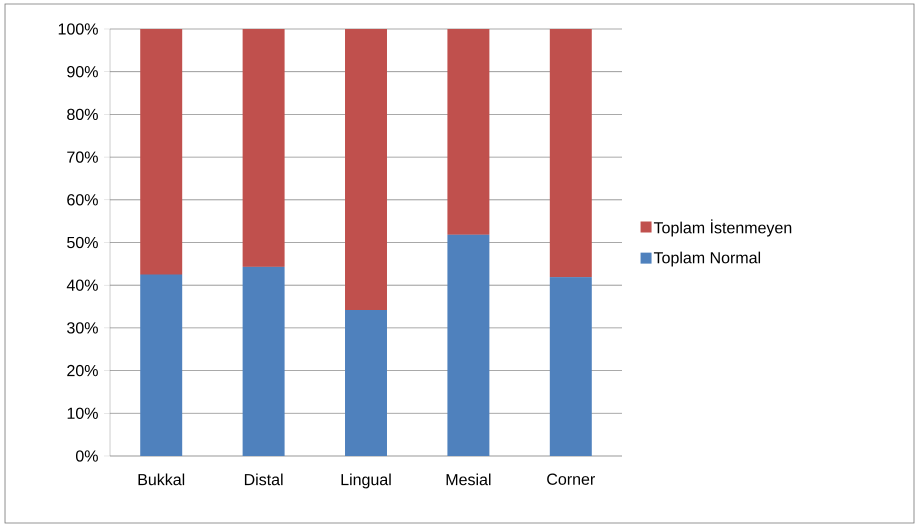 Image resolution: width=918 pixels, height=527 pixels. I want to click on y-tick-label: 50%, so click(82, 242).